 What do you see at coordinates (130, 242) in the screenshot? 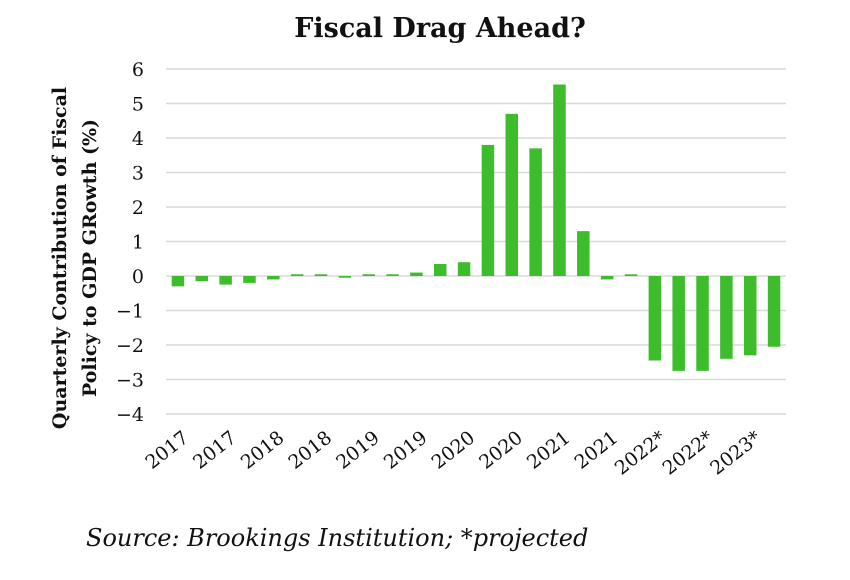
I see `y-axis-ticks: 6 5 4 3 2 1 0 −1 −2 −3 −4` at bounding box center [130, 242].